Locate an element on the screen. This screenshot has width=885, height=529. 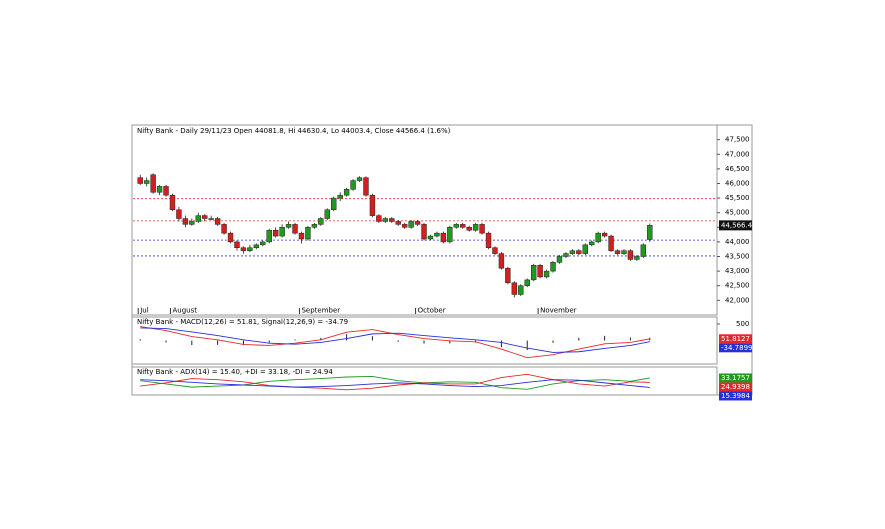
y-tick-label: 44,000 is located at coordinates (737, 242).